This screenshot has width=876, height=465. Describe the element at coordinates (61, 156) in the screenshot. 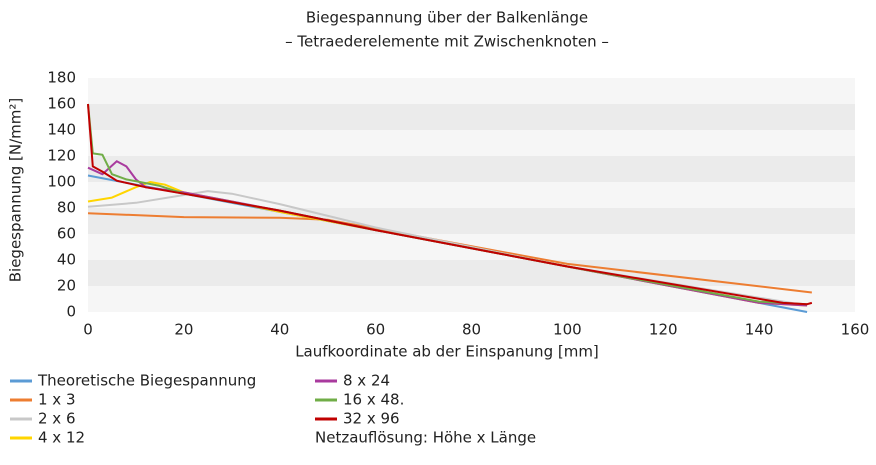

I see `y-tick-label: 120` at that location.